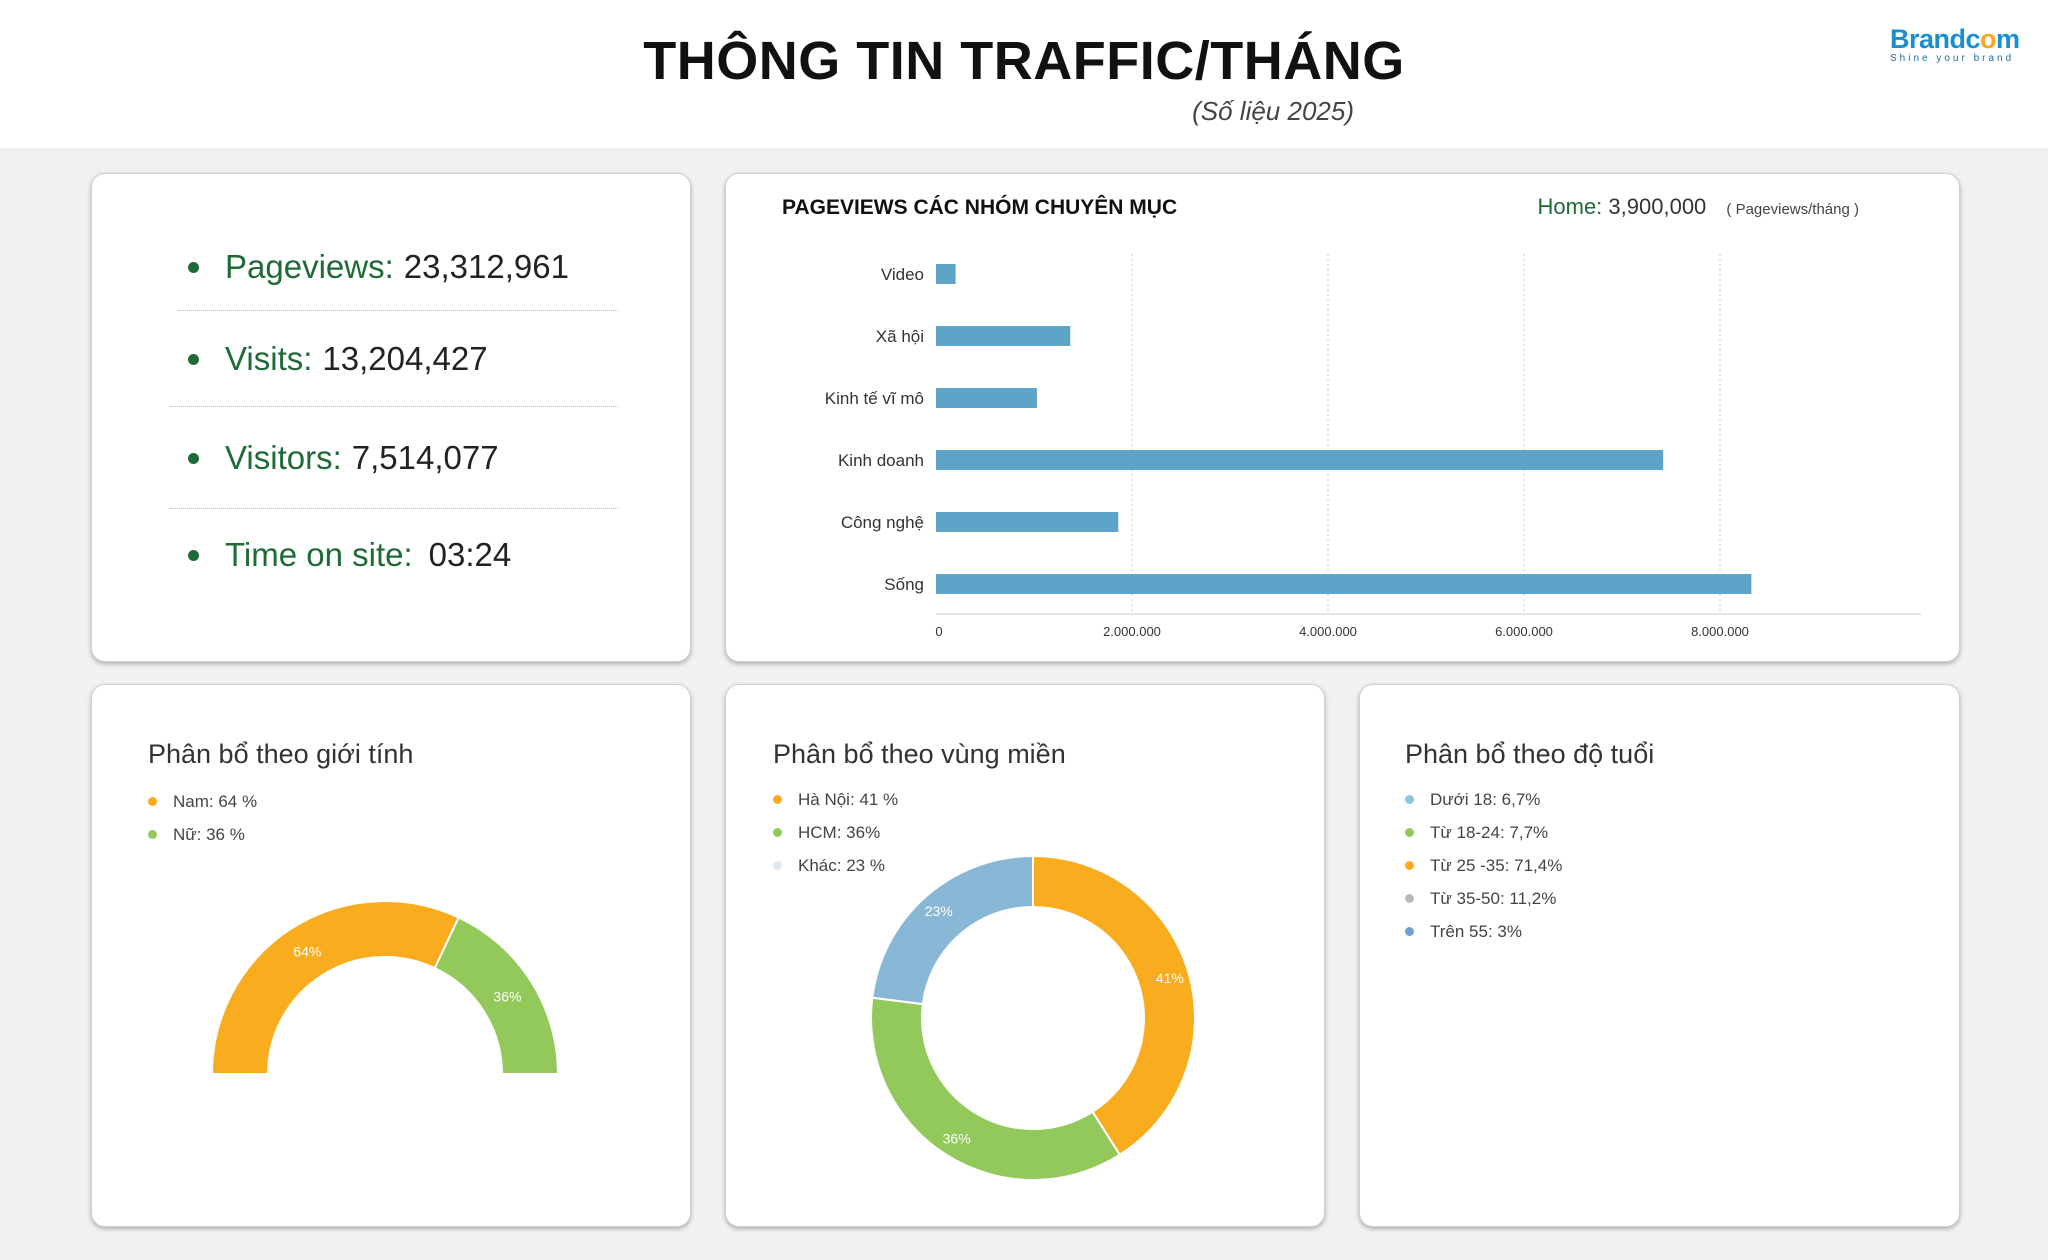  Describe the element at coordinates (269, 358) in the screenshot. I see `stat-label: Visits:` at that location.